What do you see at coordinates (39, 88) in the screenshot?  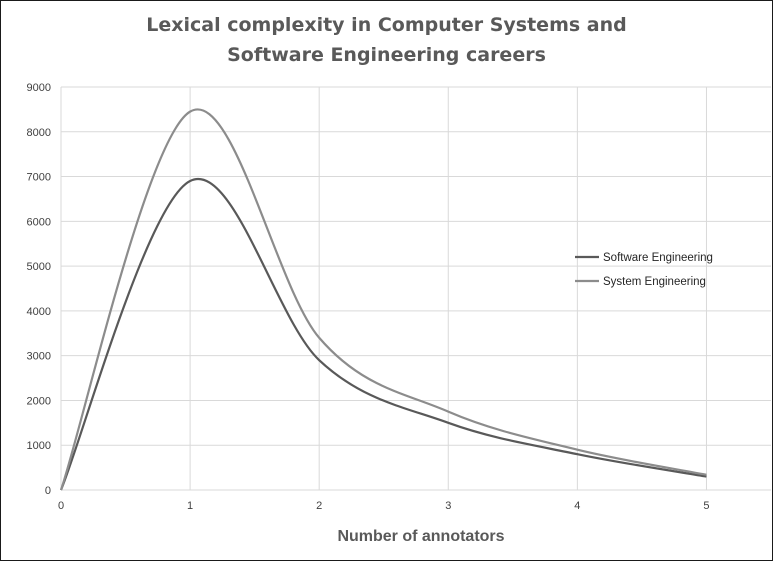 I see `y-tick-label: 9000` at bounding box center [39, 88].